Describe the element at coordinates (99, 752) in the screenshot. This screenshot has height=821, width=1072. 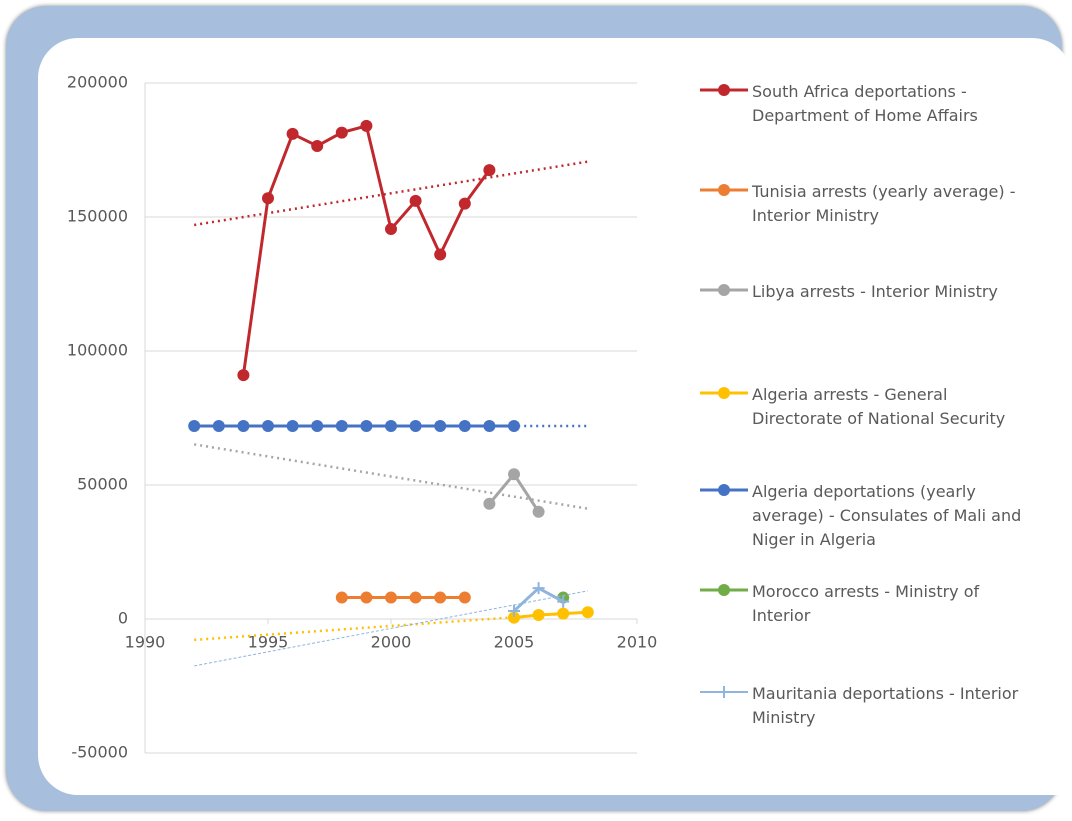
I see `y-tick-label: -50000` at that location.